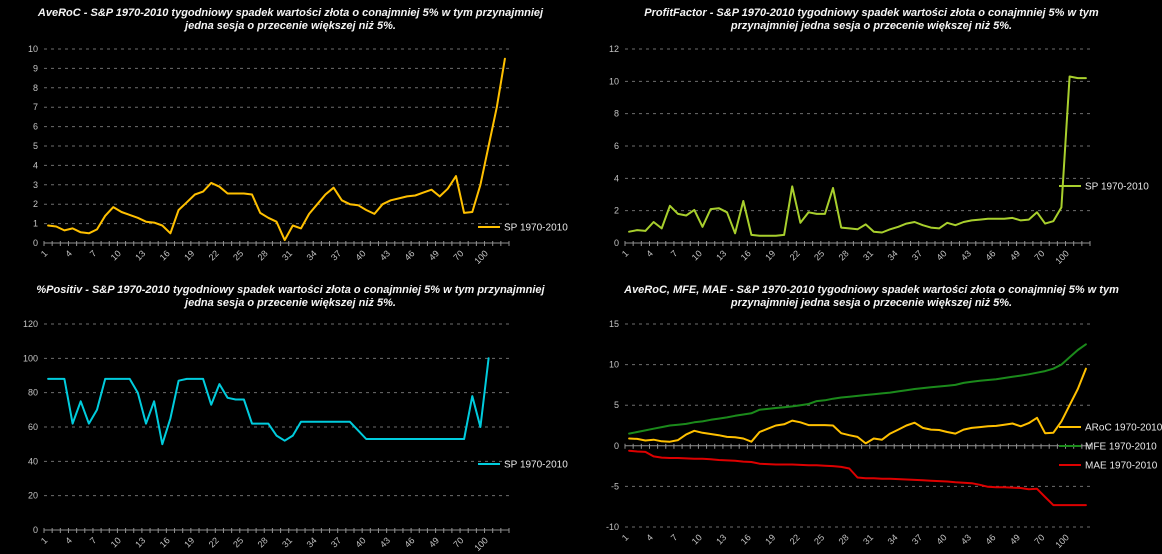  I want to click on legend-item: MAE 1970-2010, so click(1108, 466).